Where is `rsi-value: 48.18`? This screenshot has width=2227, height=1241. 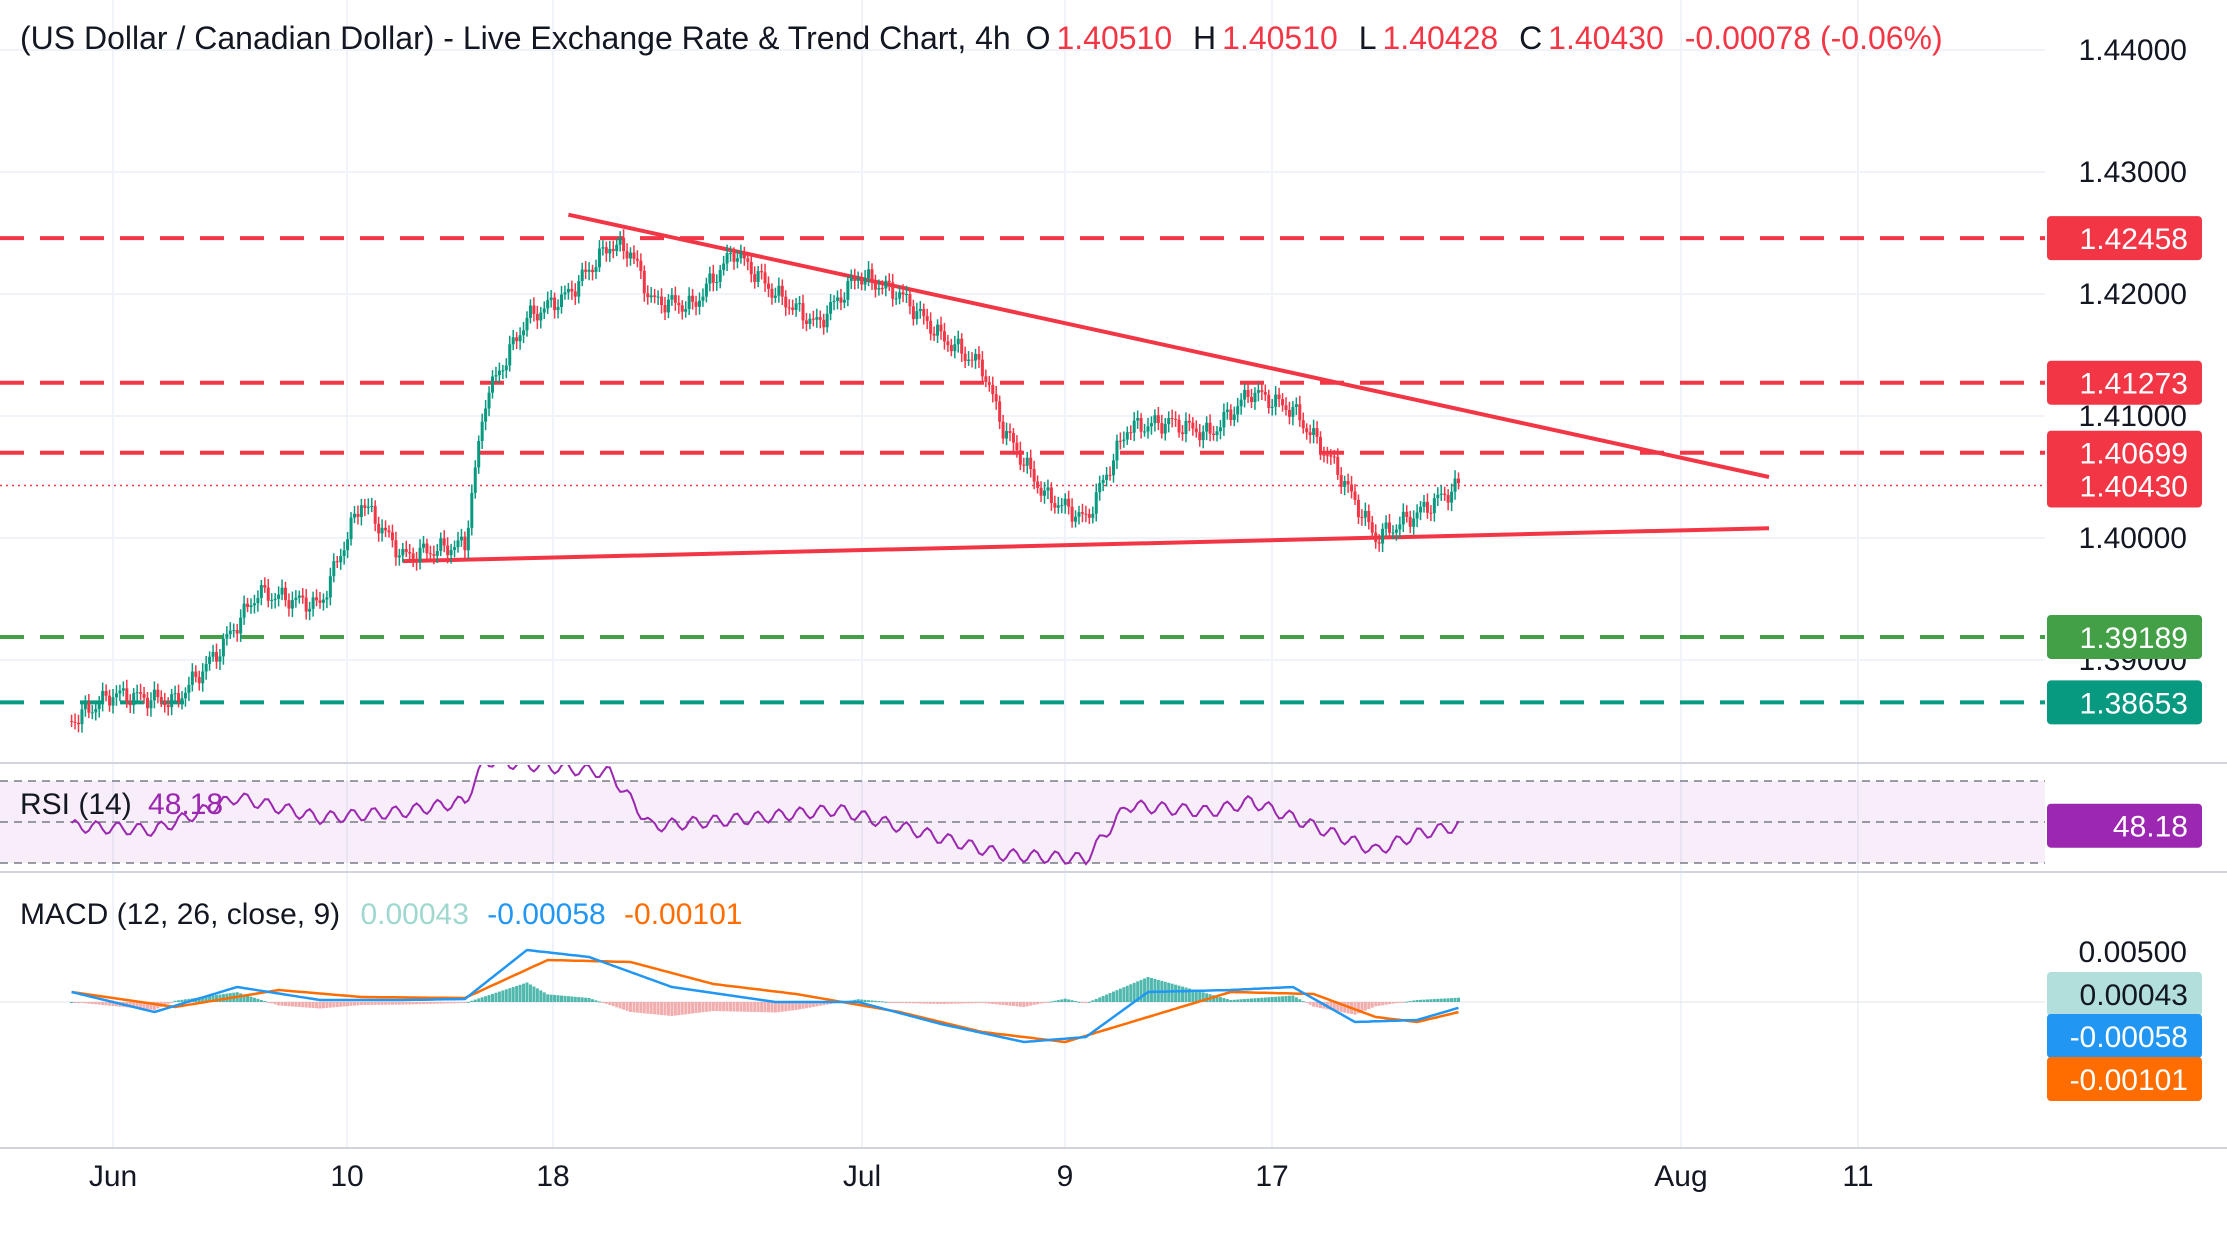
rsi-value: 48.18 is located at coordinates (186, 804).